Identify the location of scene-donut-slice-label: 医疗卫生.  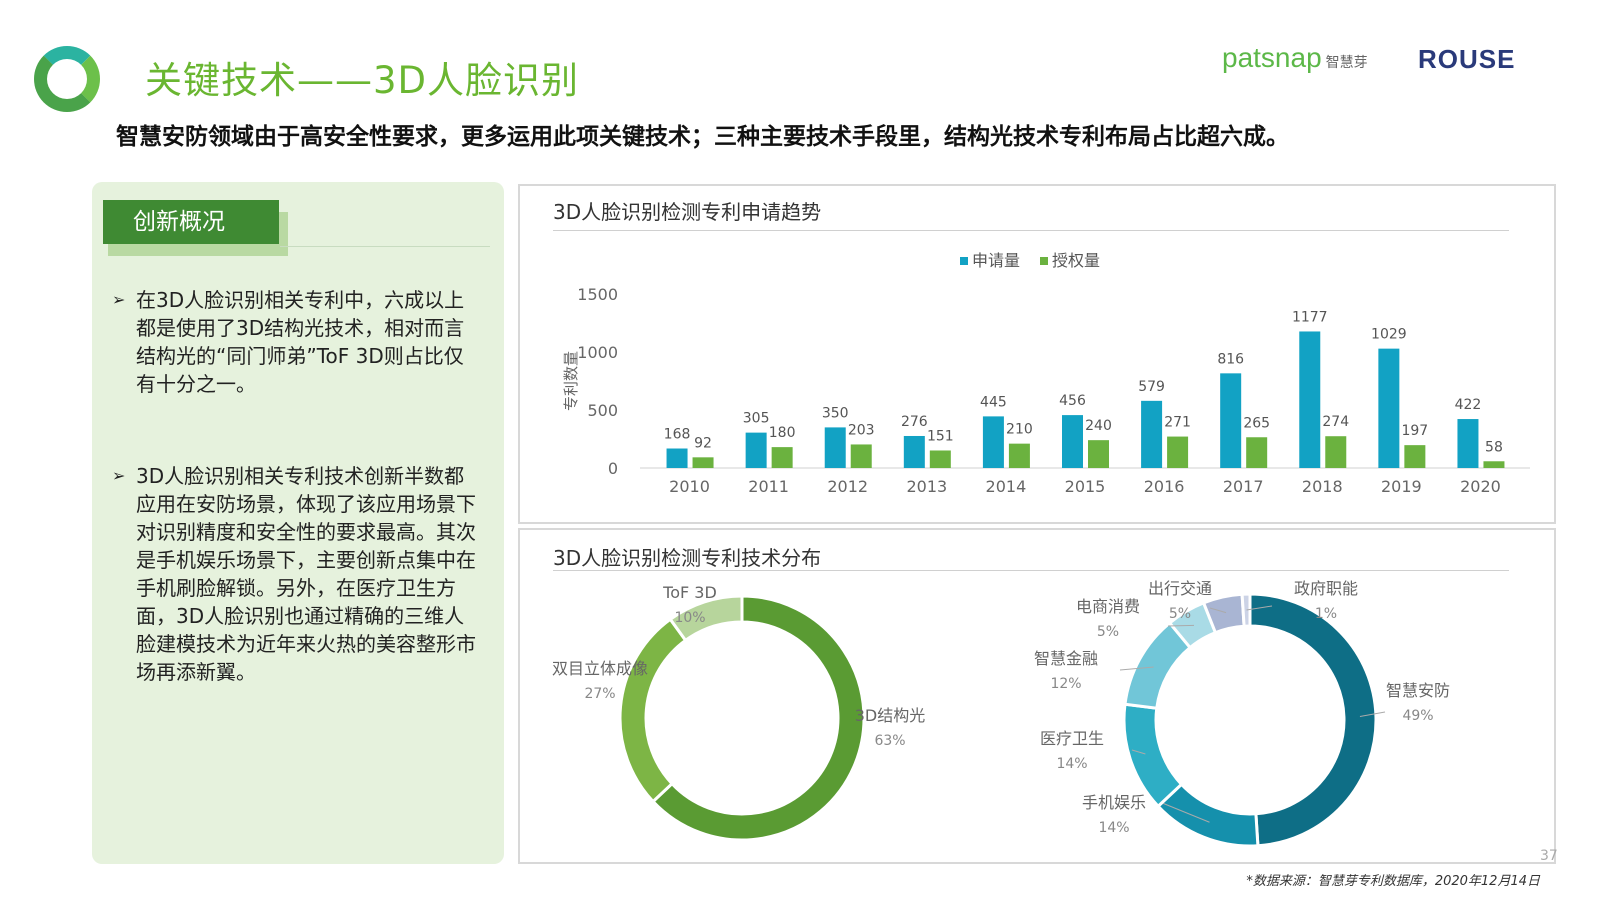
(1072, 738).